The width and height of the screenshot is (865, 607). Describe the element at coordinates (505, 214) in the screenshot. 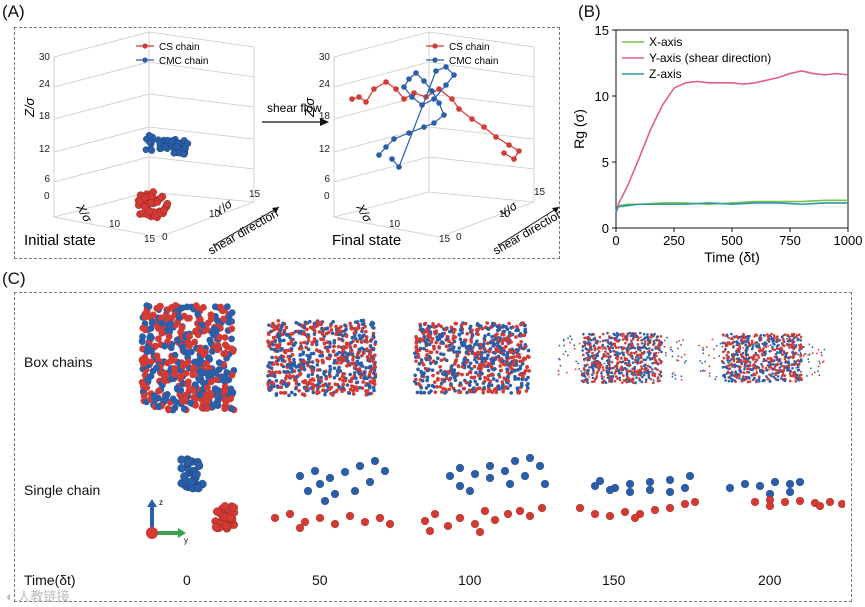

I see `y-tick: 10` at that location.